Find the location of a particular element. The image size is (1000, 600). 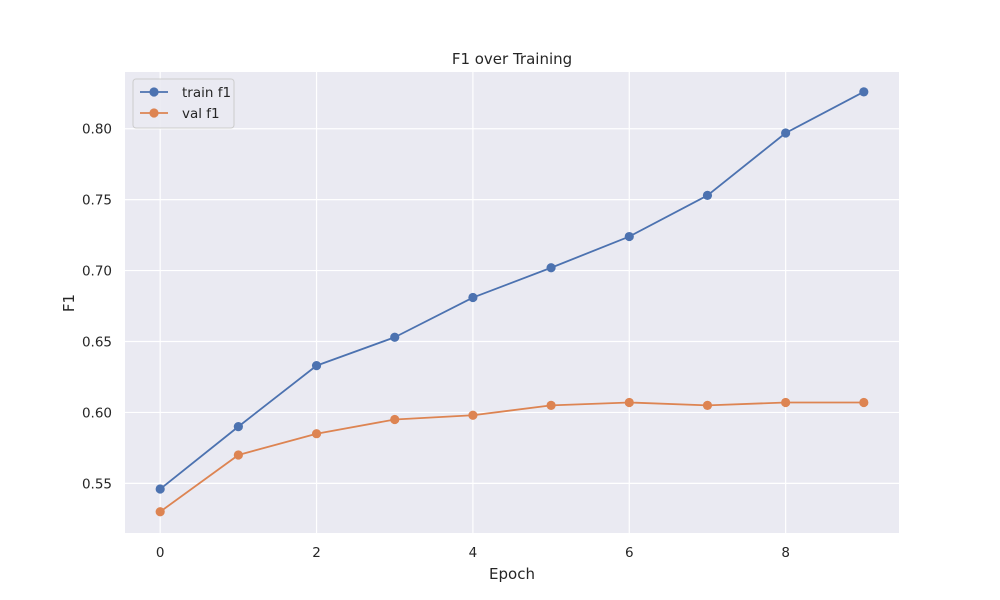

y-tick-label: 0.75 is located at coordinates (97, 201).